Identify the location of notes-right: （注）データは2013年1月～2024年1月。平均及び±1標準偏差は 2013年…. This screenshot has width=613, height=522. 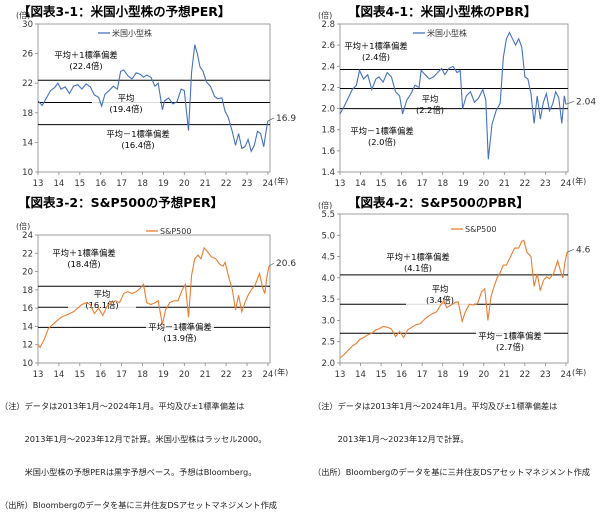
(451, 434).